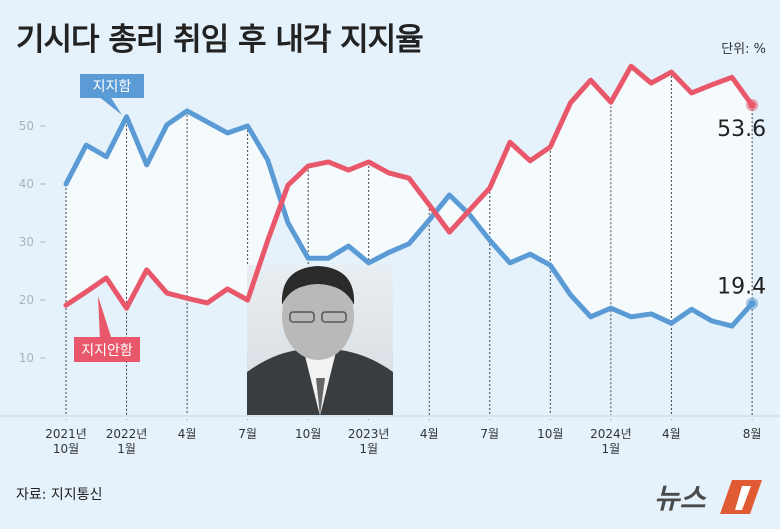  What do you see at coordinates (107, 351) in the screenshot?
I see `legend-oppose-label: 지지안함` at bounding box center [107, 351].